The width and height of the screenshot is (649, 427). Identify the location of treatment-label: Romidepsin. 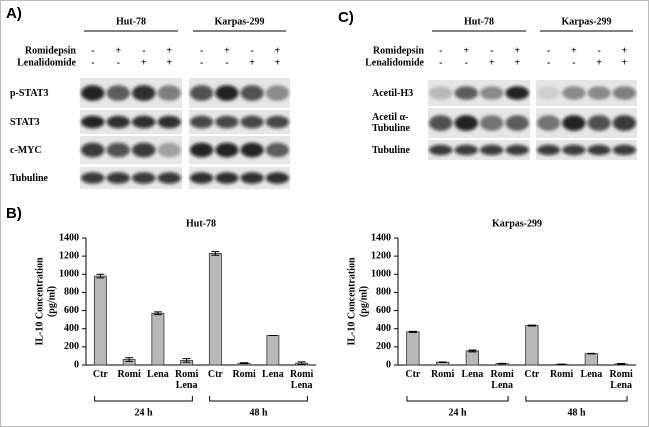
(399, 50).